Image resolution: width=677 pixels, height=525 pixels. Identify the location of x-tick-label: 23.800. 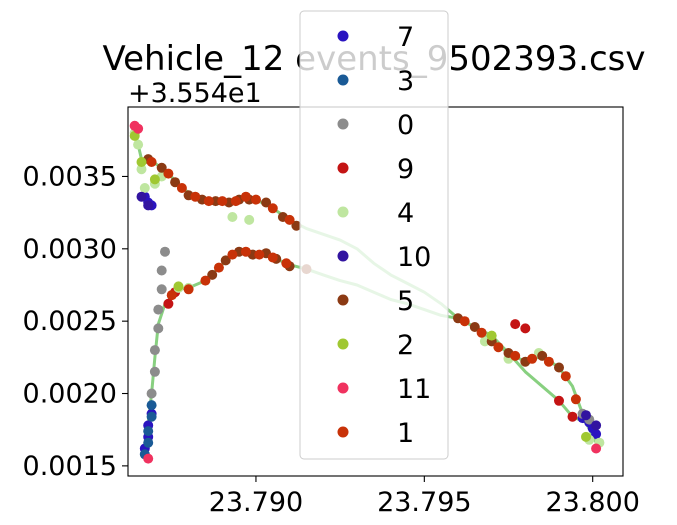
(592, 502).